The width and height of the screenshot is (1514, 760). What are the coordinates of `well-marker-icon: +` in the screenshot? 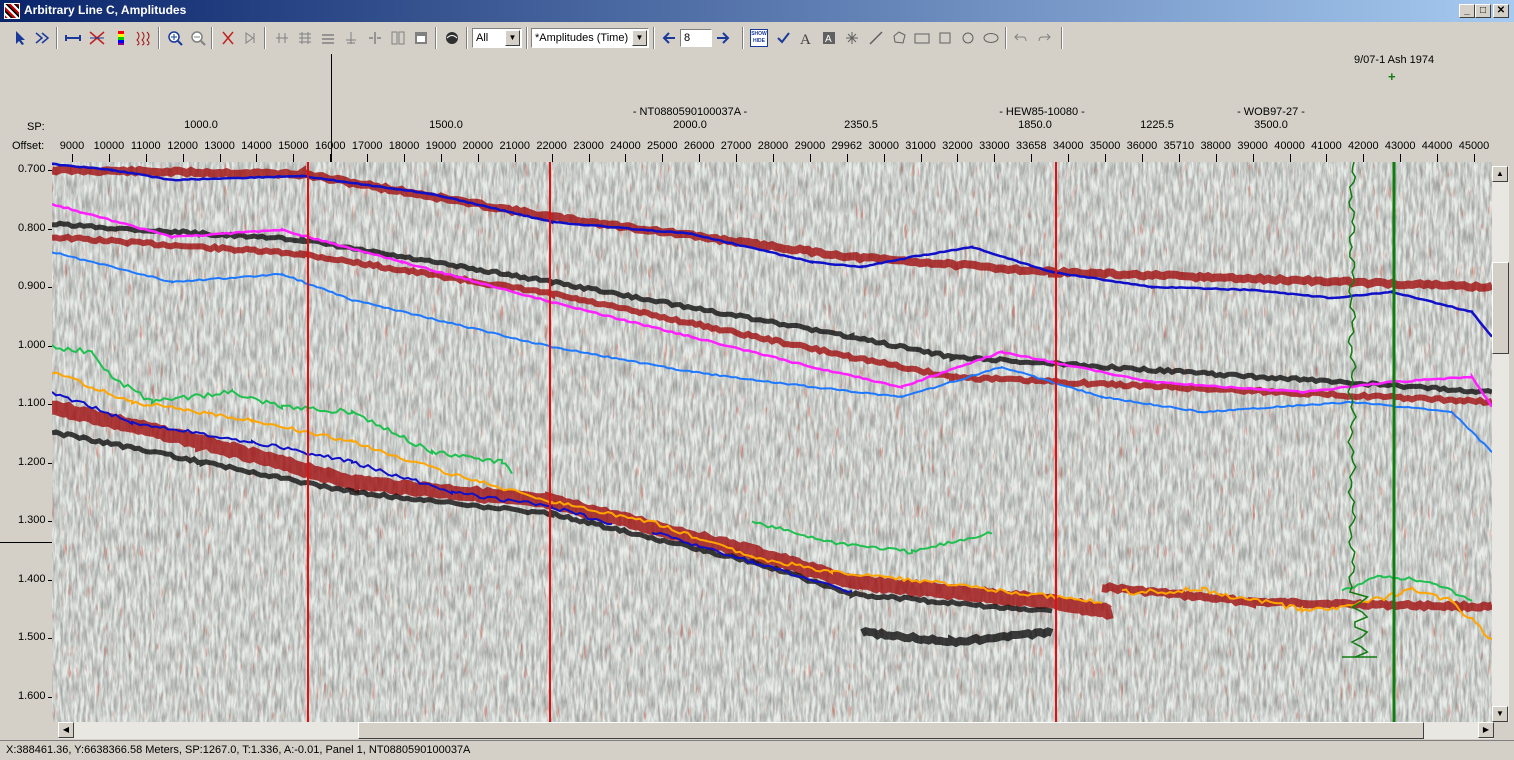 It's located at (1392, 76).